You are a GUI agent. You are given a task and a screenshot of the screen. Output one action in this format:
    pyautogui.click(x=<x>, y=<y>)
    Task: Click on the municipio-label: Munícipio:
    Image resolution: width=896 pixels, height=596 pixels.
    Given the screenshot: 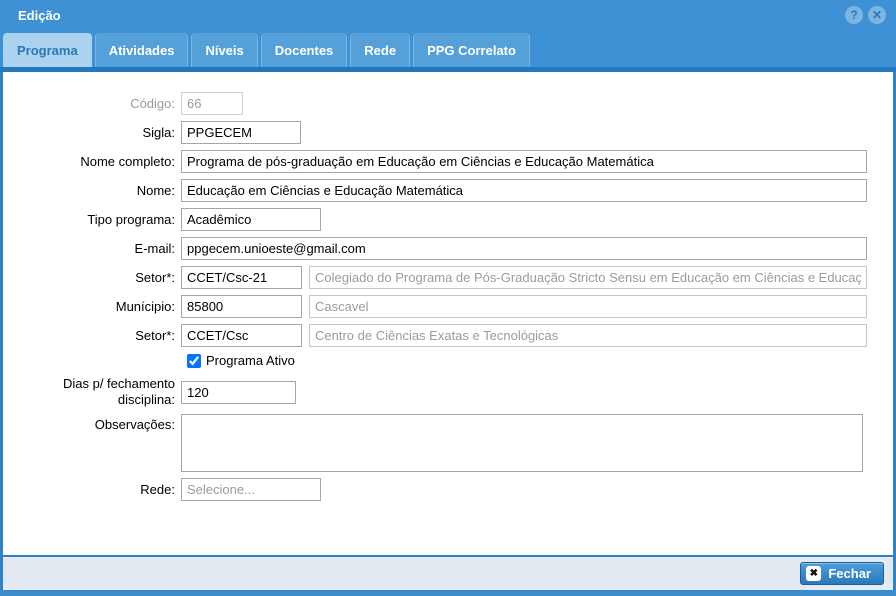 What is the action you would take?
    pyautogui.click(x=145, y=306)
    